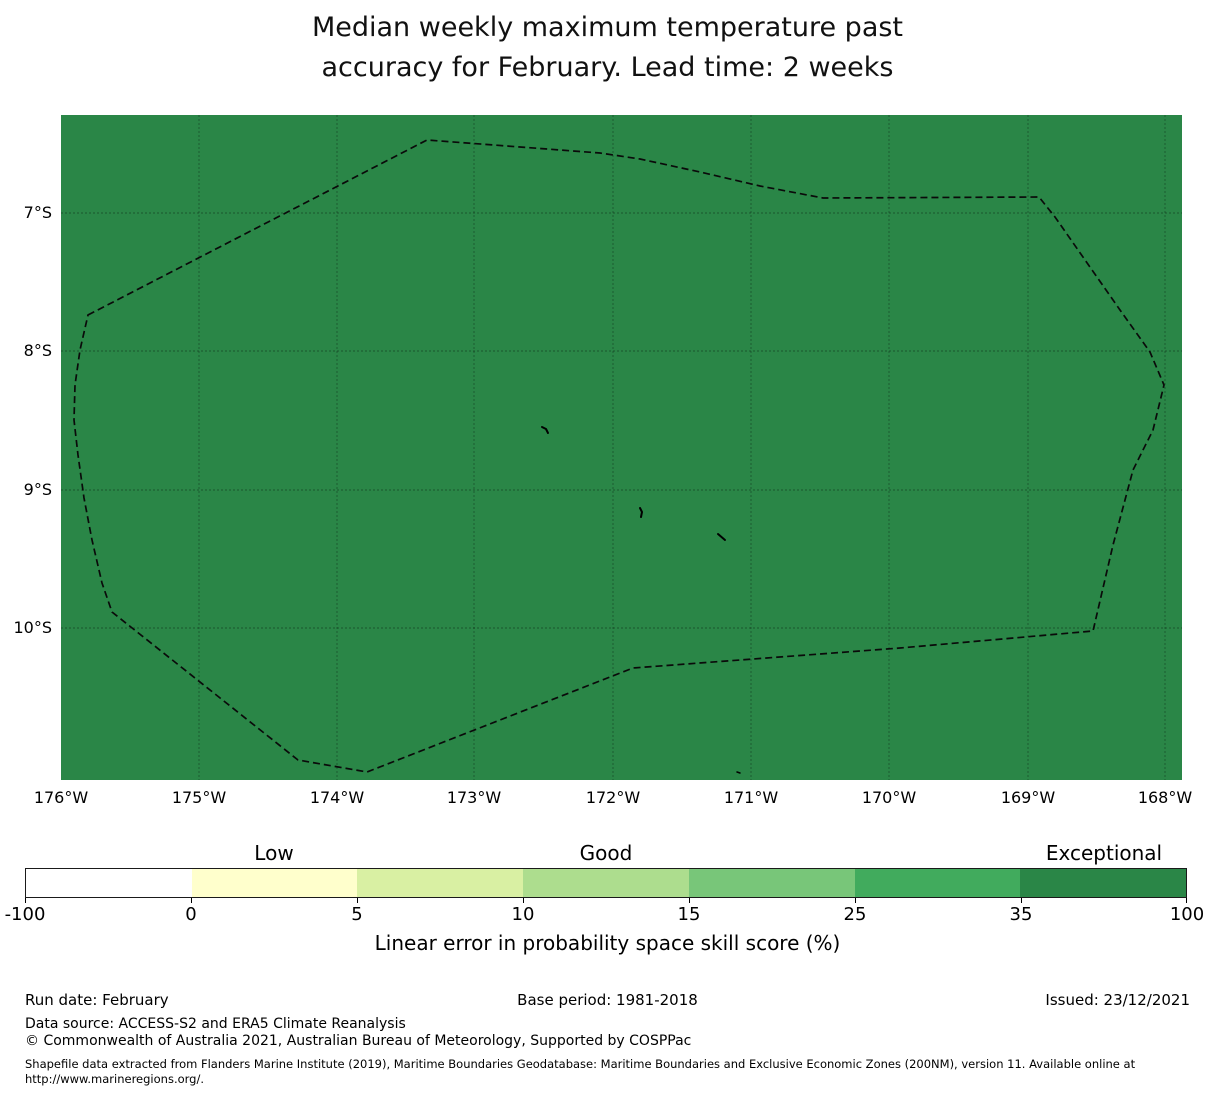  Describe the element at coordinates (97, 1000) in the screenshot. I see `run-date-text: Run date: February` at that location.